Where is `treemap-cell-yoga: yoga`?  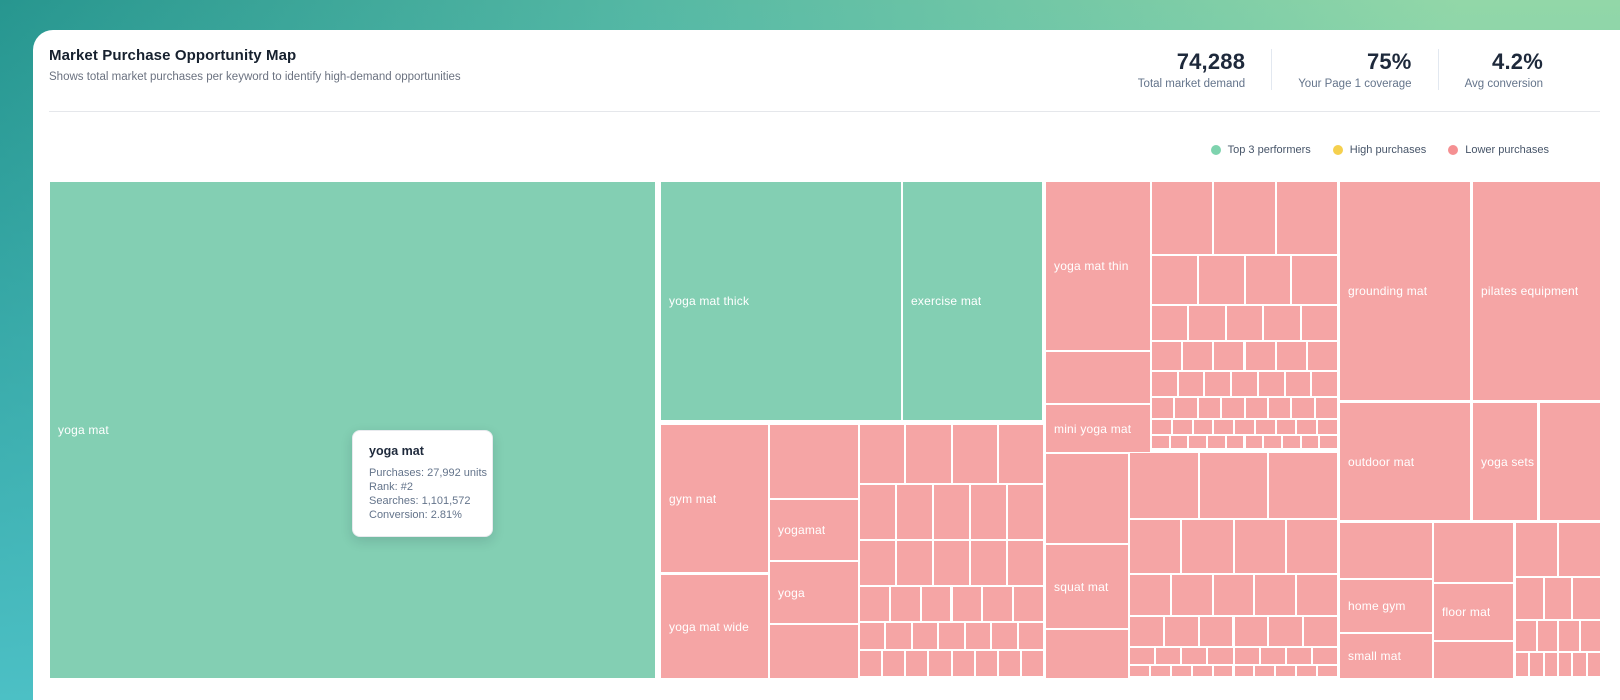
treemap-cell-yoga: yoga is located at coordinates (814, 592).